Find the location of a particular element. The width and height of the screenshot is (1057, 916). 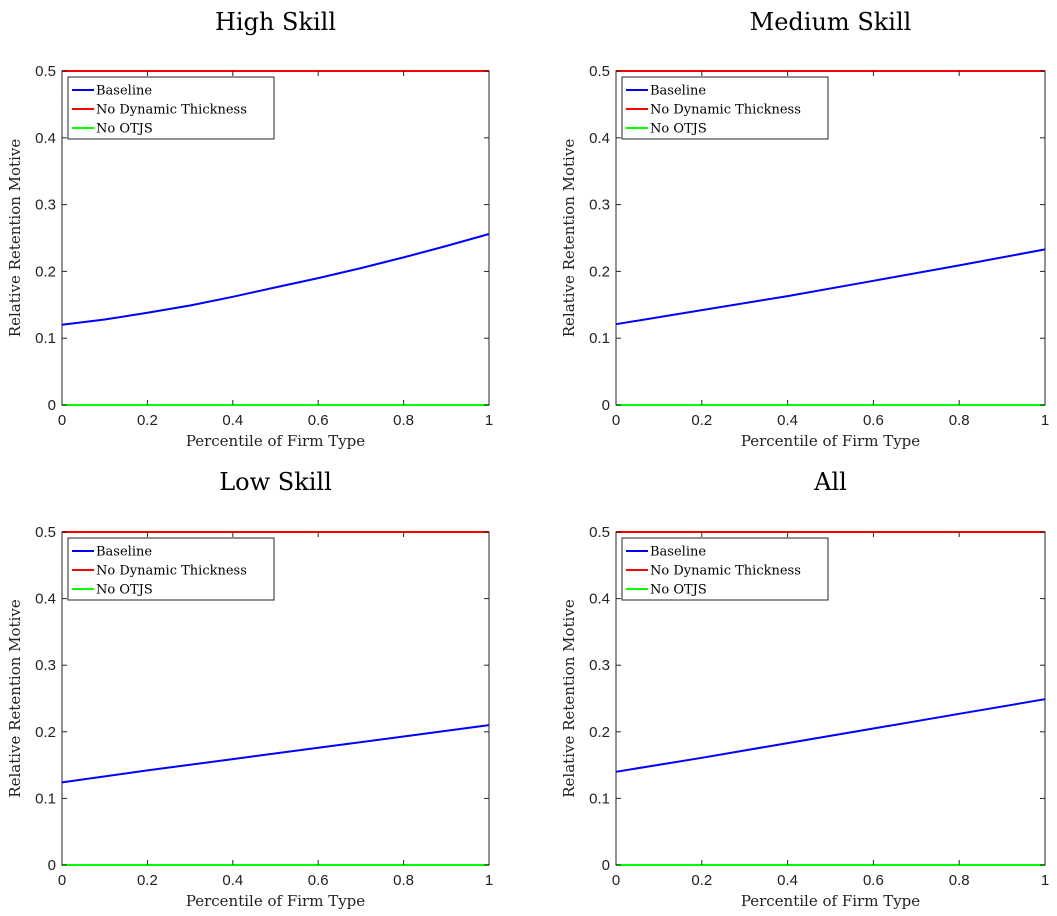

chart-title: High Skill is located at coordinates (275, 22).